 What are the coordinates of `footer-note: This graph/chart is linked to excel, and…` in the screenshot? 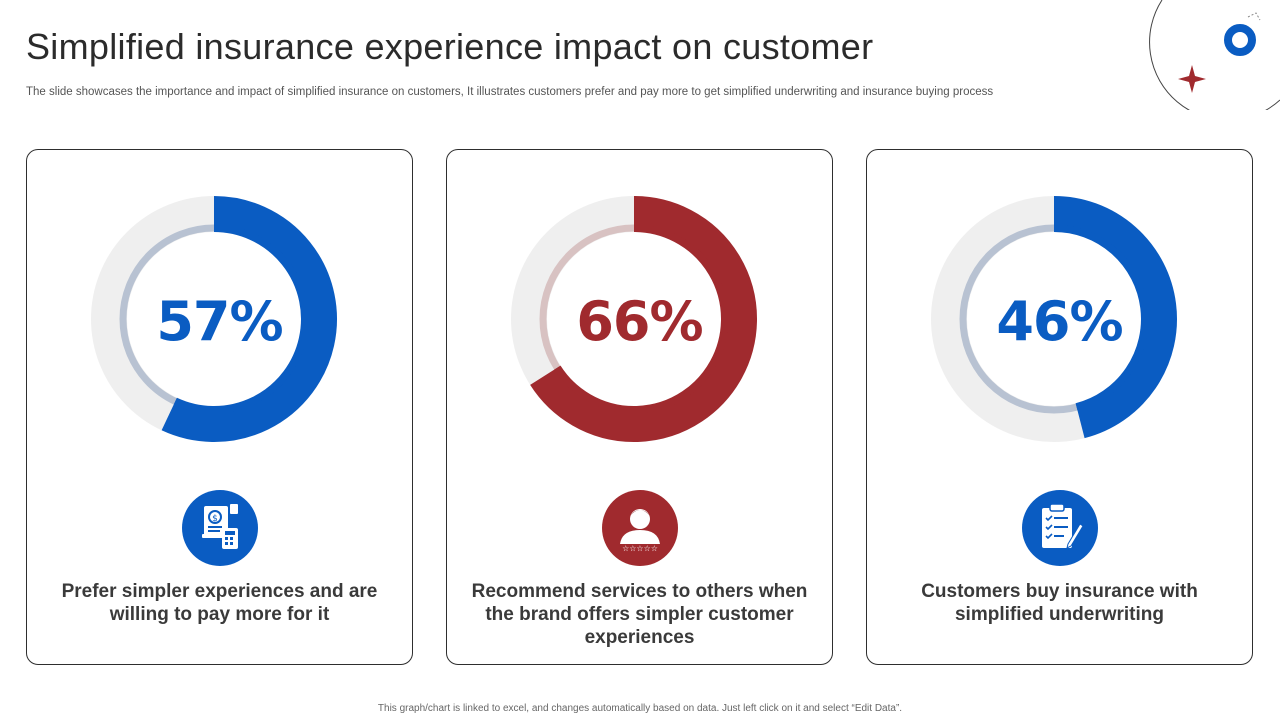 It's located at (640, 708).